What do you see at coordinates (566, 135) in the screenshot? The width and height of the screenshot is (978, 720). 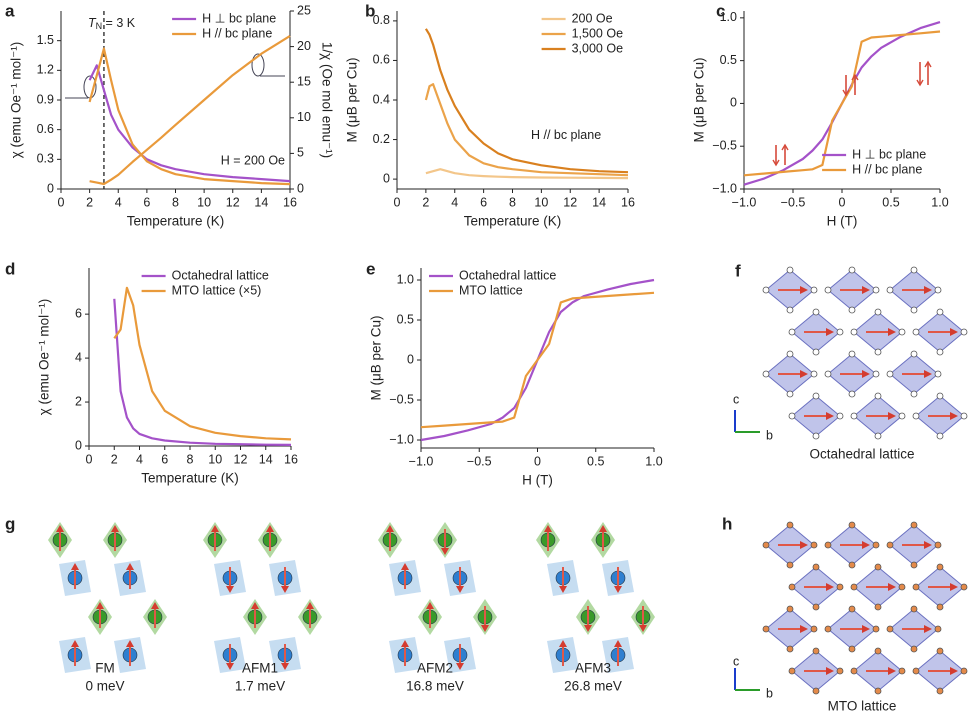 I see `annotation: H // bc plane` at bounding box center [566, 135].